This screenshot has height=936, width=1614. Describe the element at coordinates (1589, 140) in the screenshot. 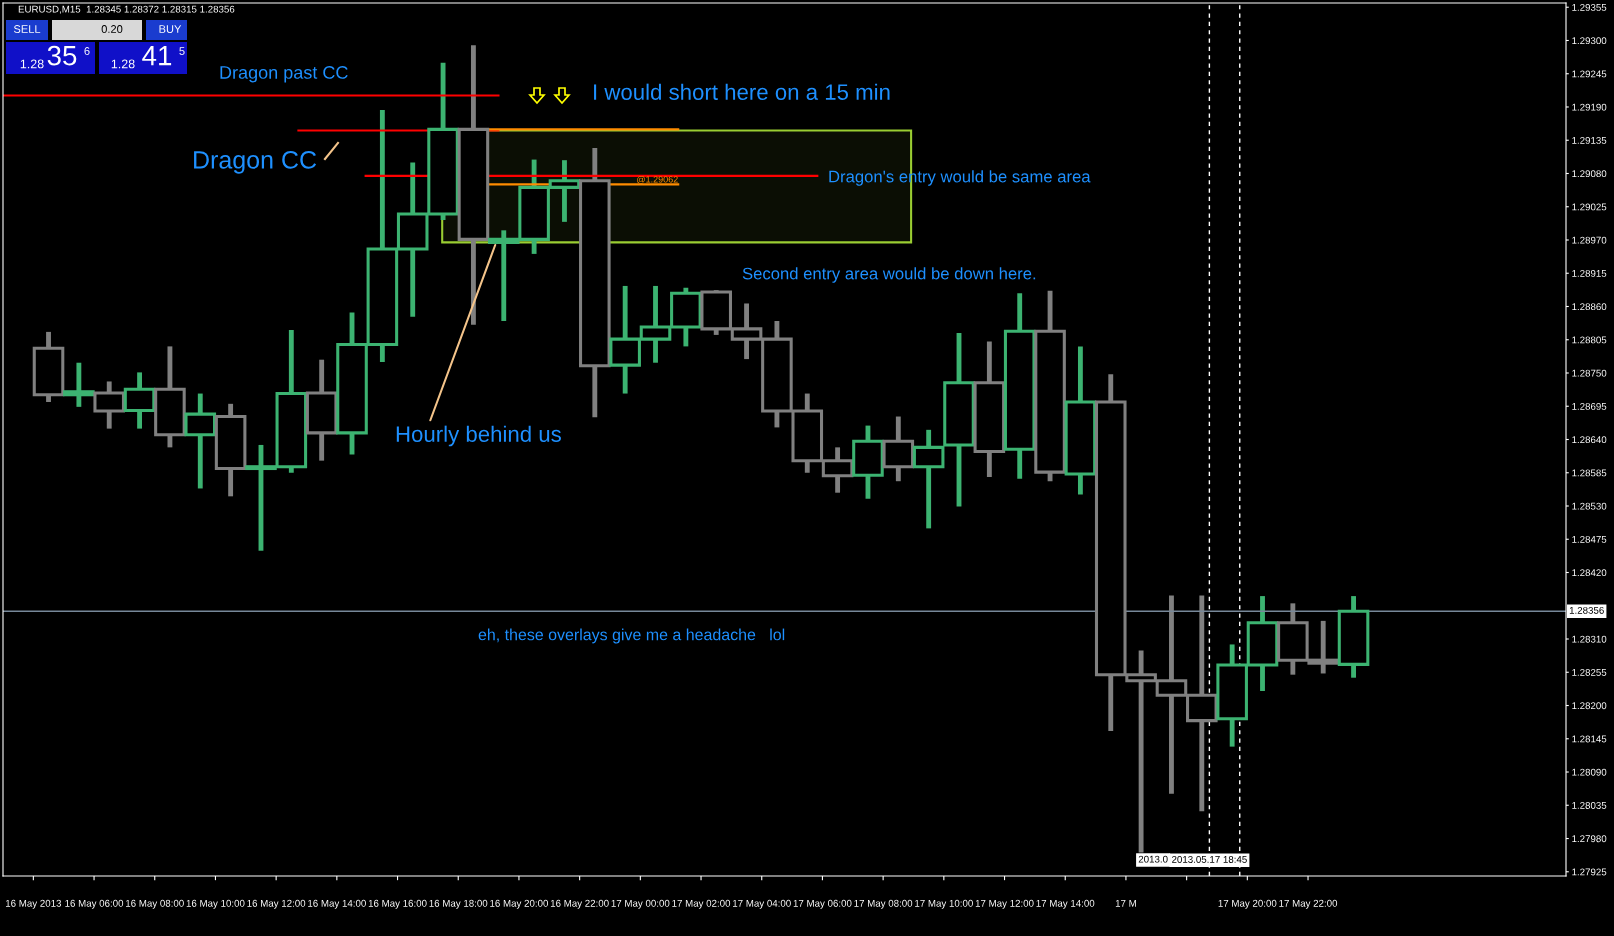

I see `y-tick-label: 1.29135` at that location.